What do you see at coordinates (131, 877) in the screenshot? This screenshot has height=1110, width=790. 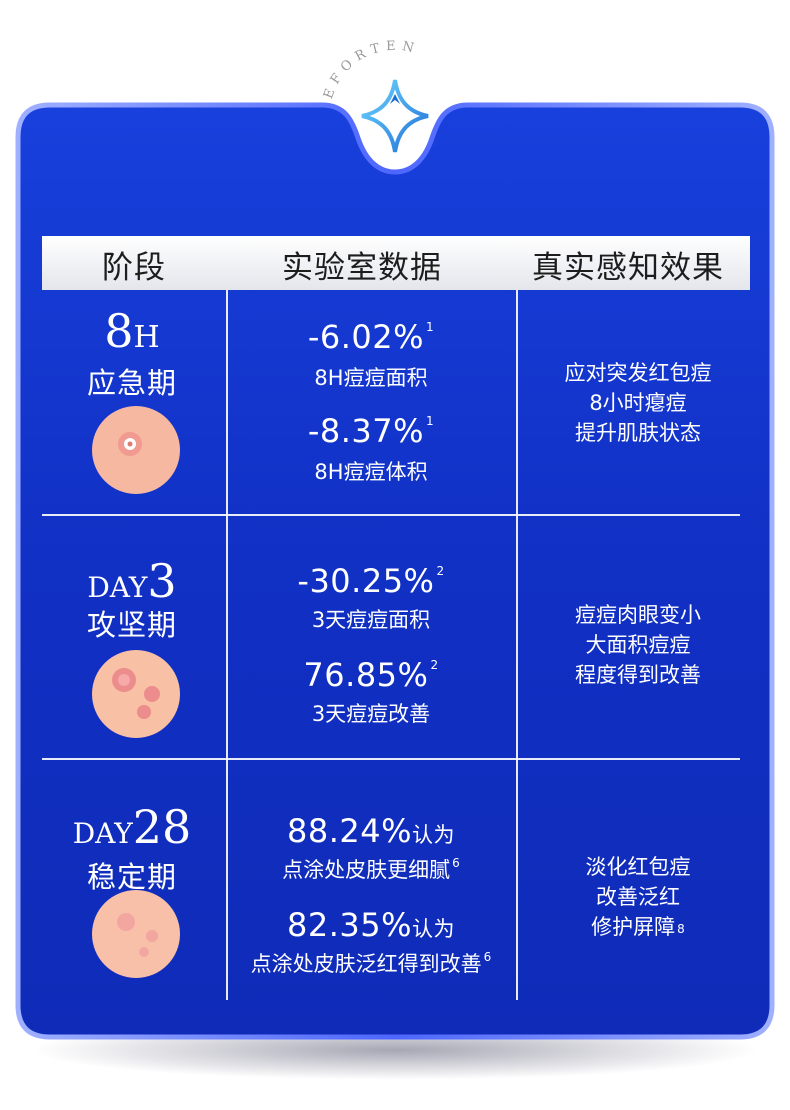 I see `stage-name: 稳定期` at bounding box center [131, 877].